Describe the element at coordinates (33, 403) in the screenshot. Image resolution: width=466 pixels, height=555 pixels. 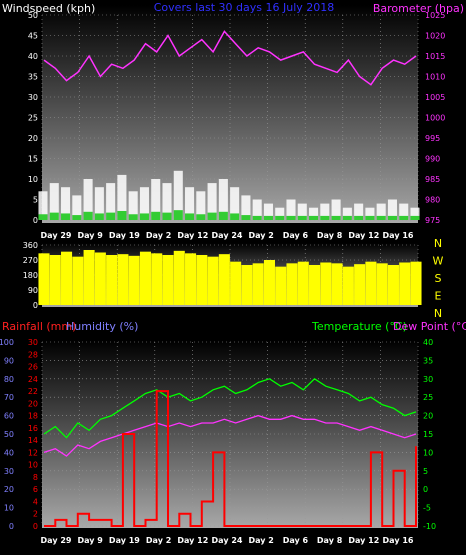
I see `rainfall-tick-label: 20` at that location.